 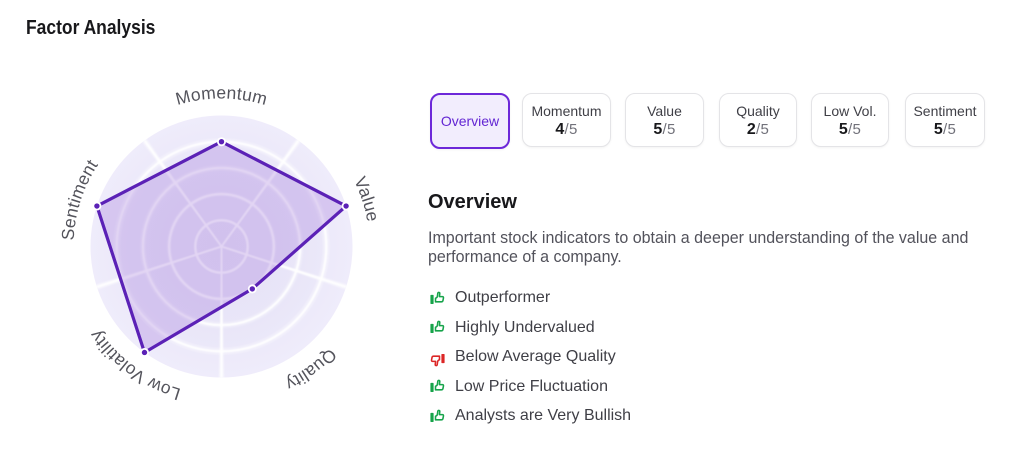 I want to click on svg-text: Value, so click(x=366, y=198).